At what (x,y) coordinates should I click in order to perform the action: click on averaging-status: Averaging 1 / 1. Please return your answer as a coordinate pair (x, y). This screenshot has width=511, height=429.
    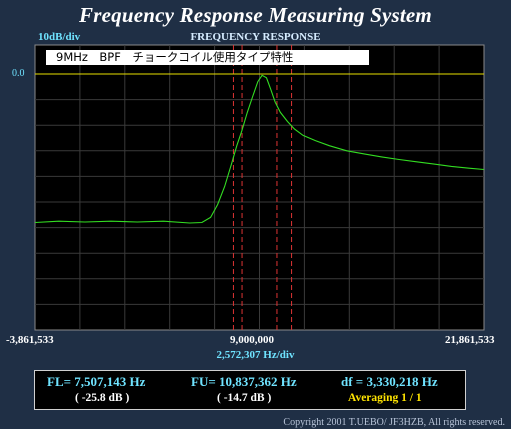
    Looking at the image, I should click on (385, 398).